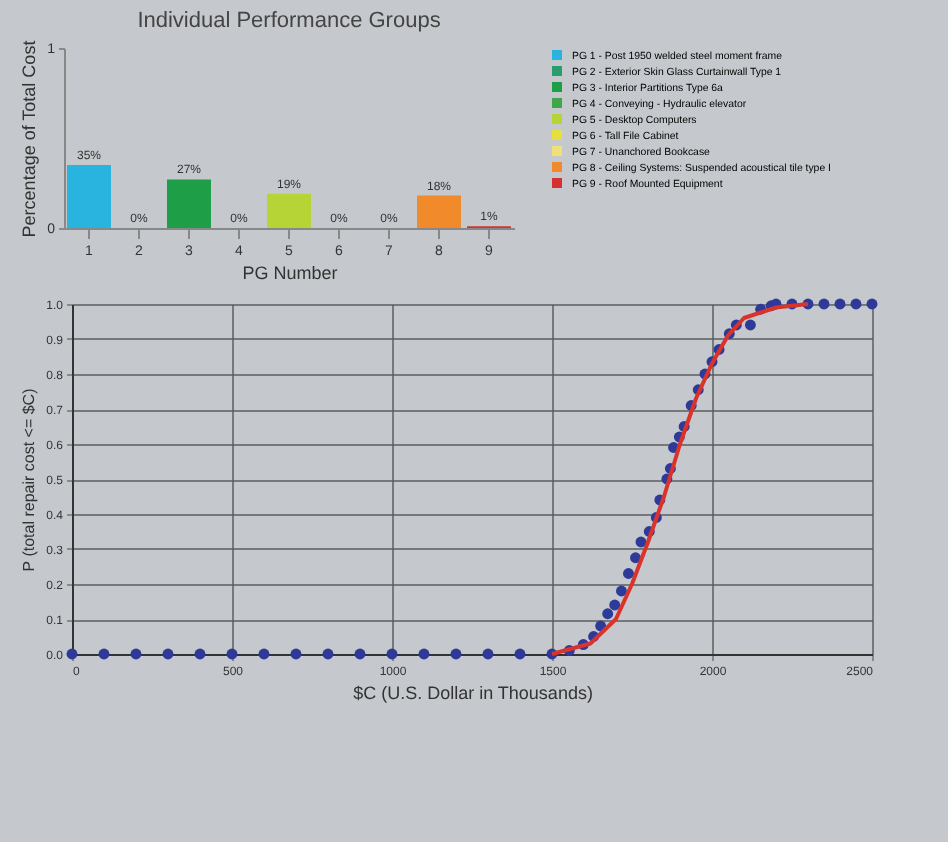 This screenshot has width=948, height=842. What do you see at coordinates (473, 693) in the screenshot?
I see `x-axis-title: $C (U.S. Dollar in Thousands)` at bounding box center [473, 693].